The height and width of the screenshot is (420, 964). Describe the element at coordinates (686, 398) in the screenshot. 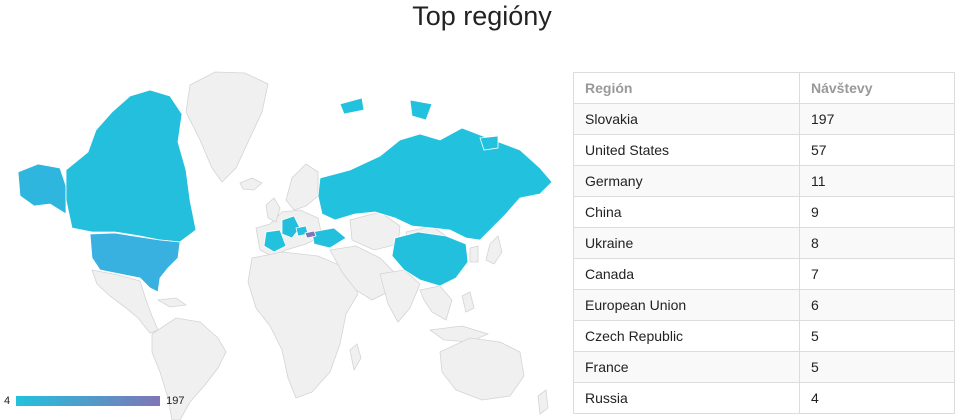

I see `cell-region: Russia` at that location.